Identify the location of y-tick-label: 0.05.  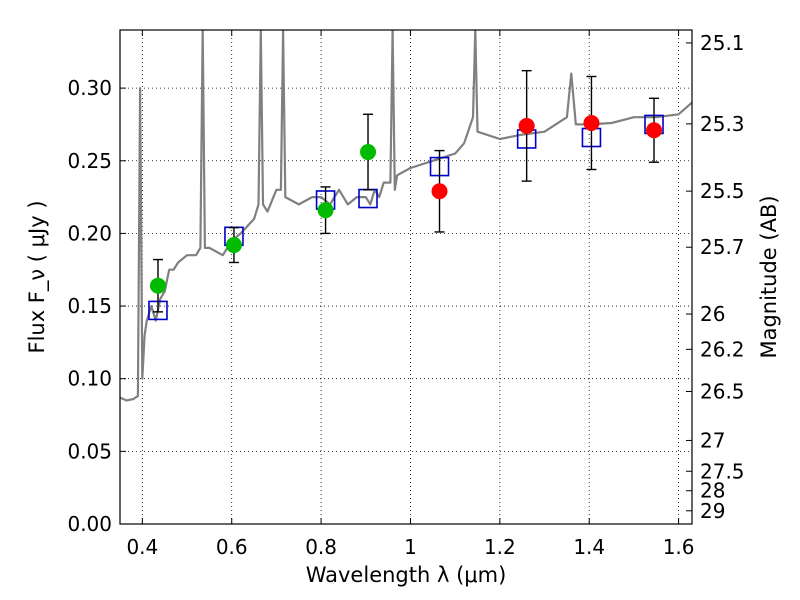
(89, 451).